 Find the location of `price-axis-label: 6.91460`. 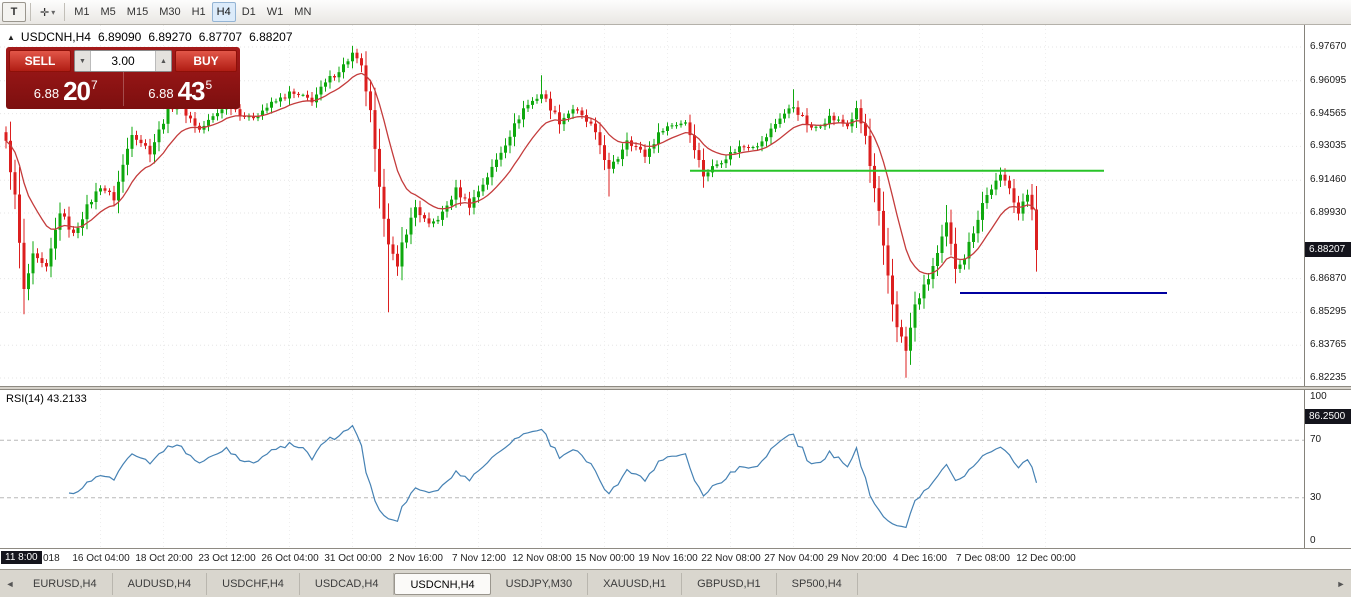

price-axis-label: 6.91460 is located at coordinates (1328, 179).